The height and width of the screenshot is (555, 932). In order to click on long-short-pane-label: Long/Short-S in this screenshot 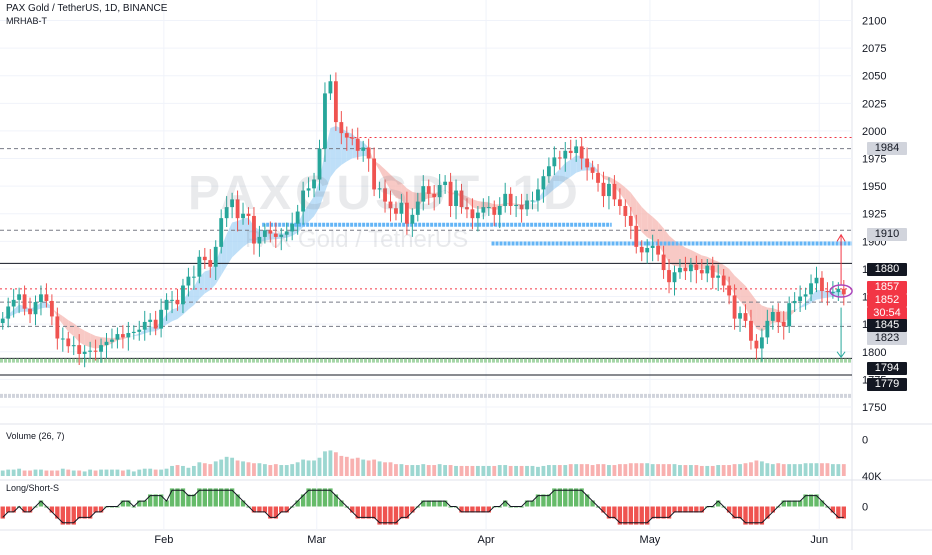, I will do `click(33, 488)`.